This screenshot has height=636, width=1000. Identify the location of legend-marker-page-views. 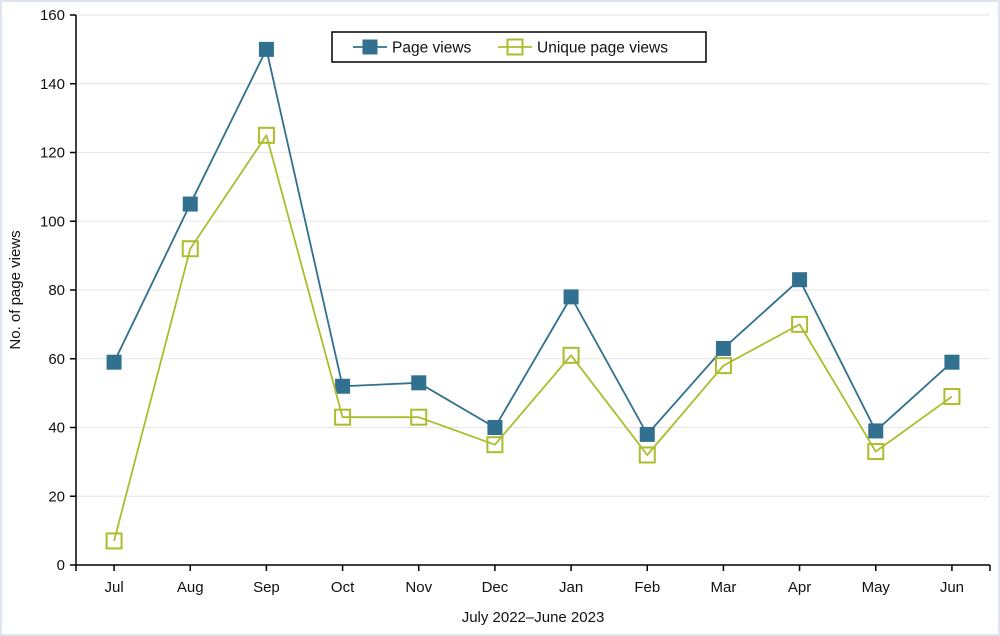
(370, 47).